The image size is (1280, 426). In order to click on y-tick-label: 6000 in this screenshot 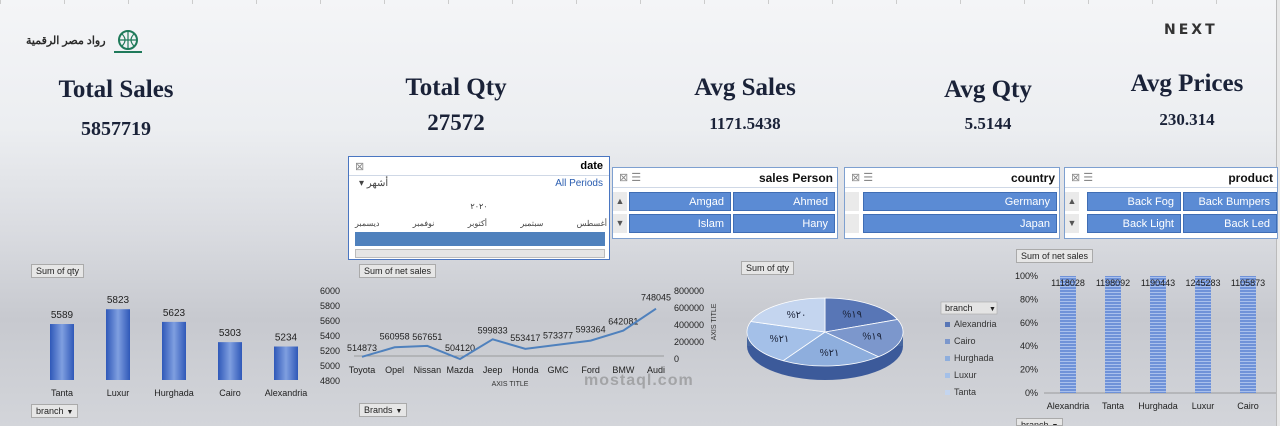, I will do `click(330, 291)`.